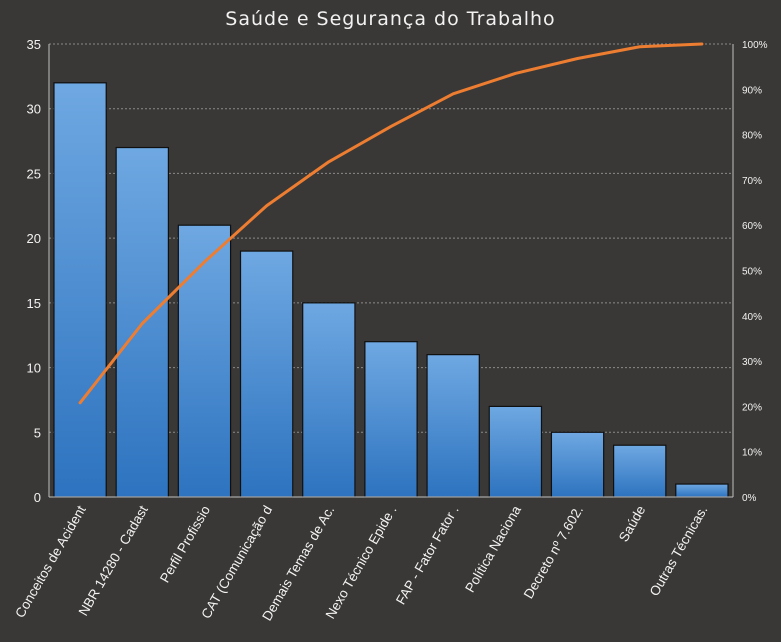 Image resolution: width=781 pixels, height=642 pixels. I want to click on y2-tick-label: 100%, so click(755, 45).